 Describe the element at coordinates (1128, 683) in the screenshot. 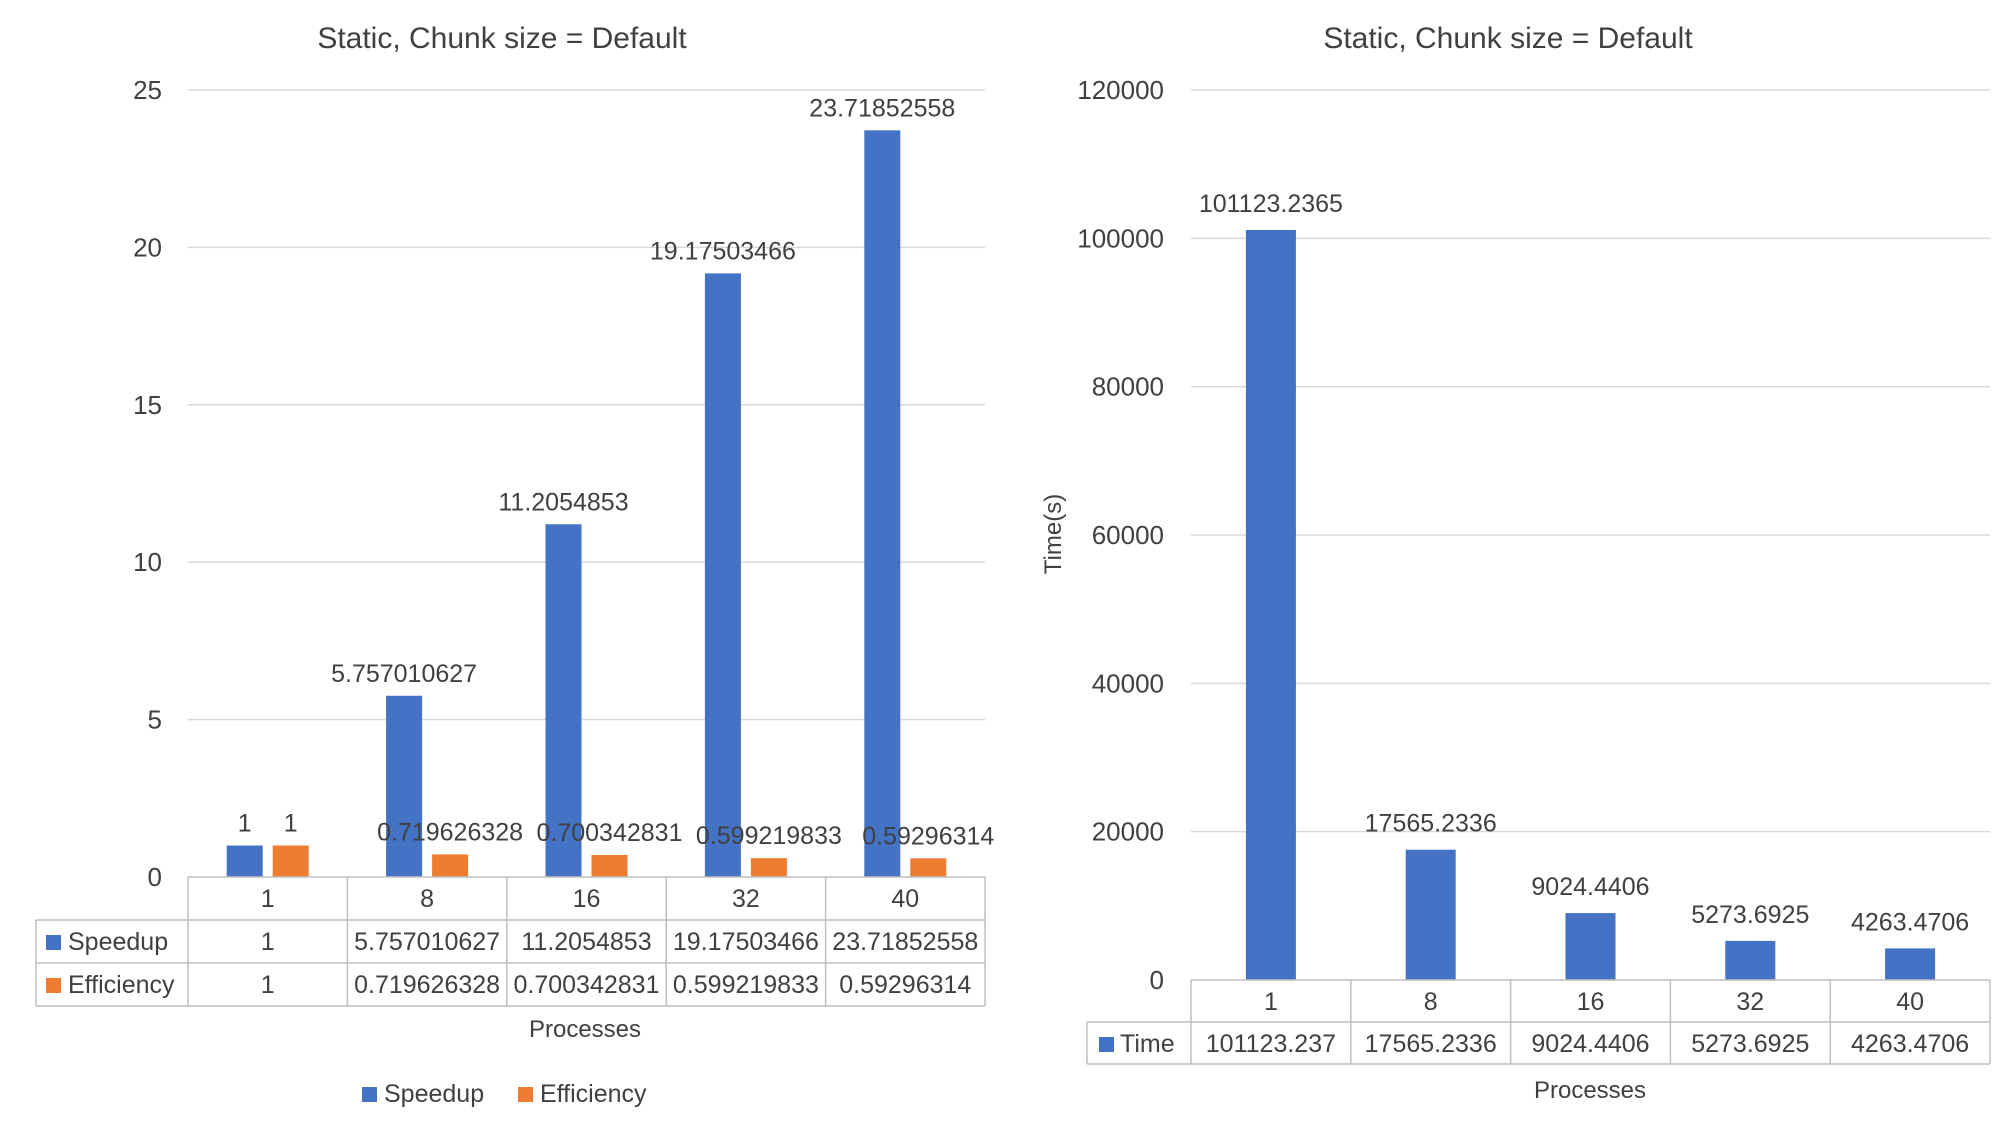

I see `chart2-y-tick-label: 40000` at that location.